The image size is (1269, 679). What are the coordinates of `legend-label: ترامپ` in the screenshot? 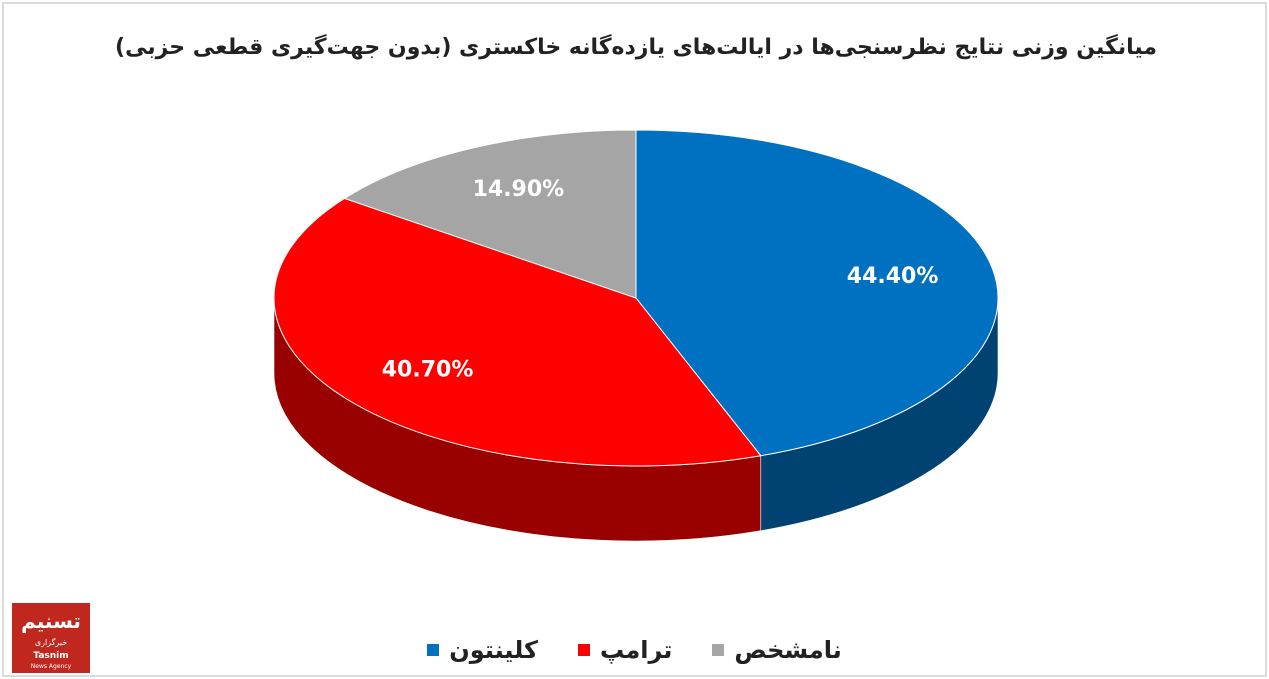 It's located at (636, 650).